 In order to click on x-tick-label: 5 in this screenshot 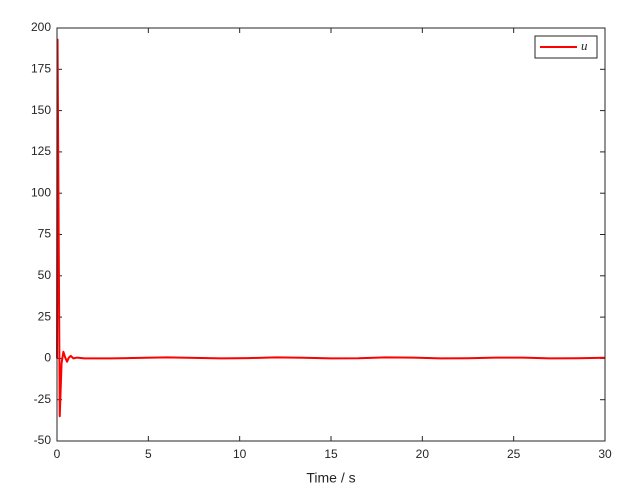, I will do `click(148, 454)`.